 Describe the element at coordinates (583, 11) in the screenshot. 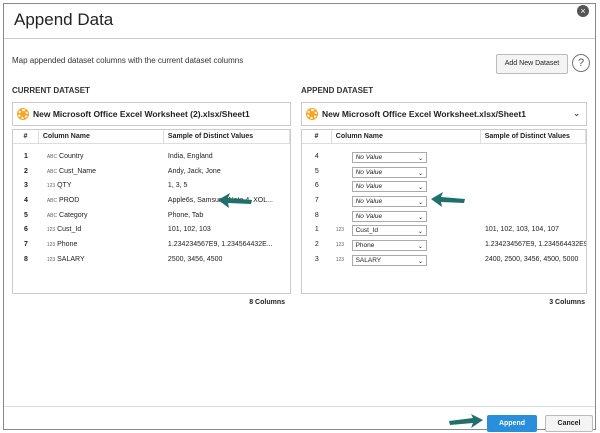

I see `close-icon: ×` at that location.